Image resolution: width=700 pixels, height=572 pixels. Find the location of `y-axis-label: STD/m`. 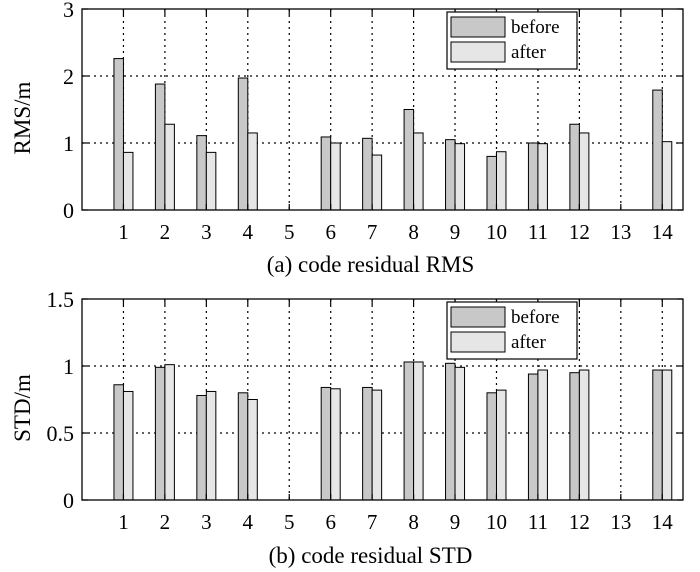

y-axis-label: STD/m is located at coordinates (22, 408).